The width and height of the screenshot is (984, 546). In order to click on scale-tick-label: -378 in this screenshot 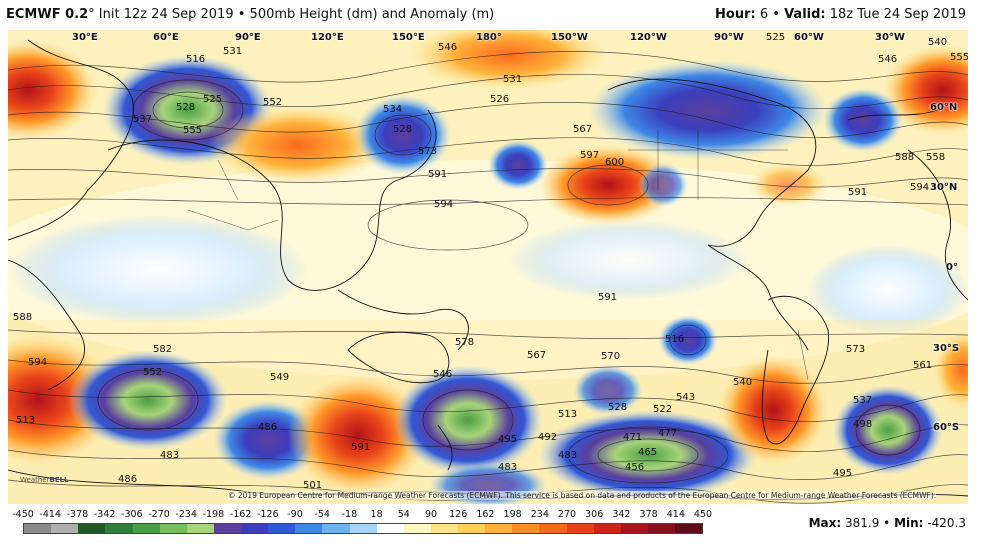, I will do `click(77, 514)`.